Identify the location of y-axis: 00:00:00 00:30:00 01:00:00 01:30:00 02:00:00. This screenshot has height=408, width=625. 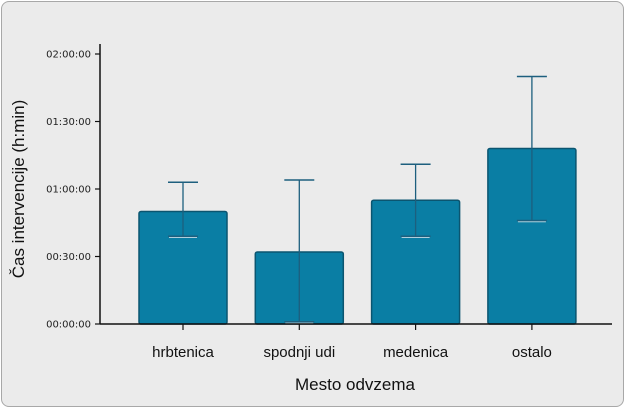
(73, 187).